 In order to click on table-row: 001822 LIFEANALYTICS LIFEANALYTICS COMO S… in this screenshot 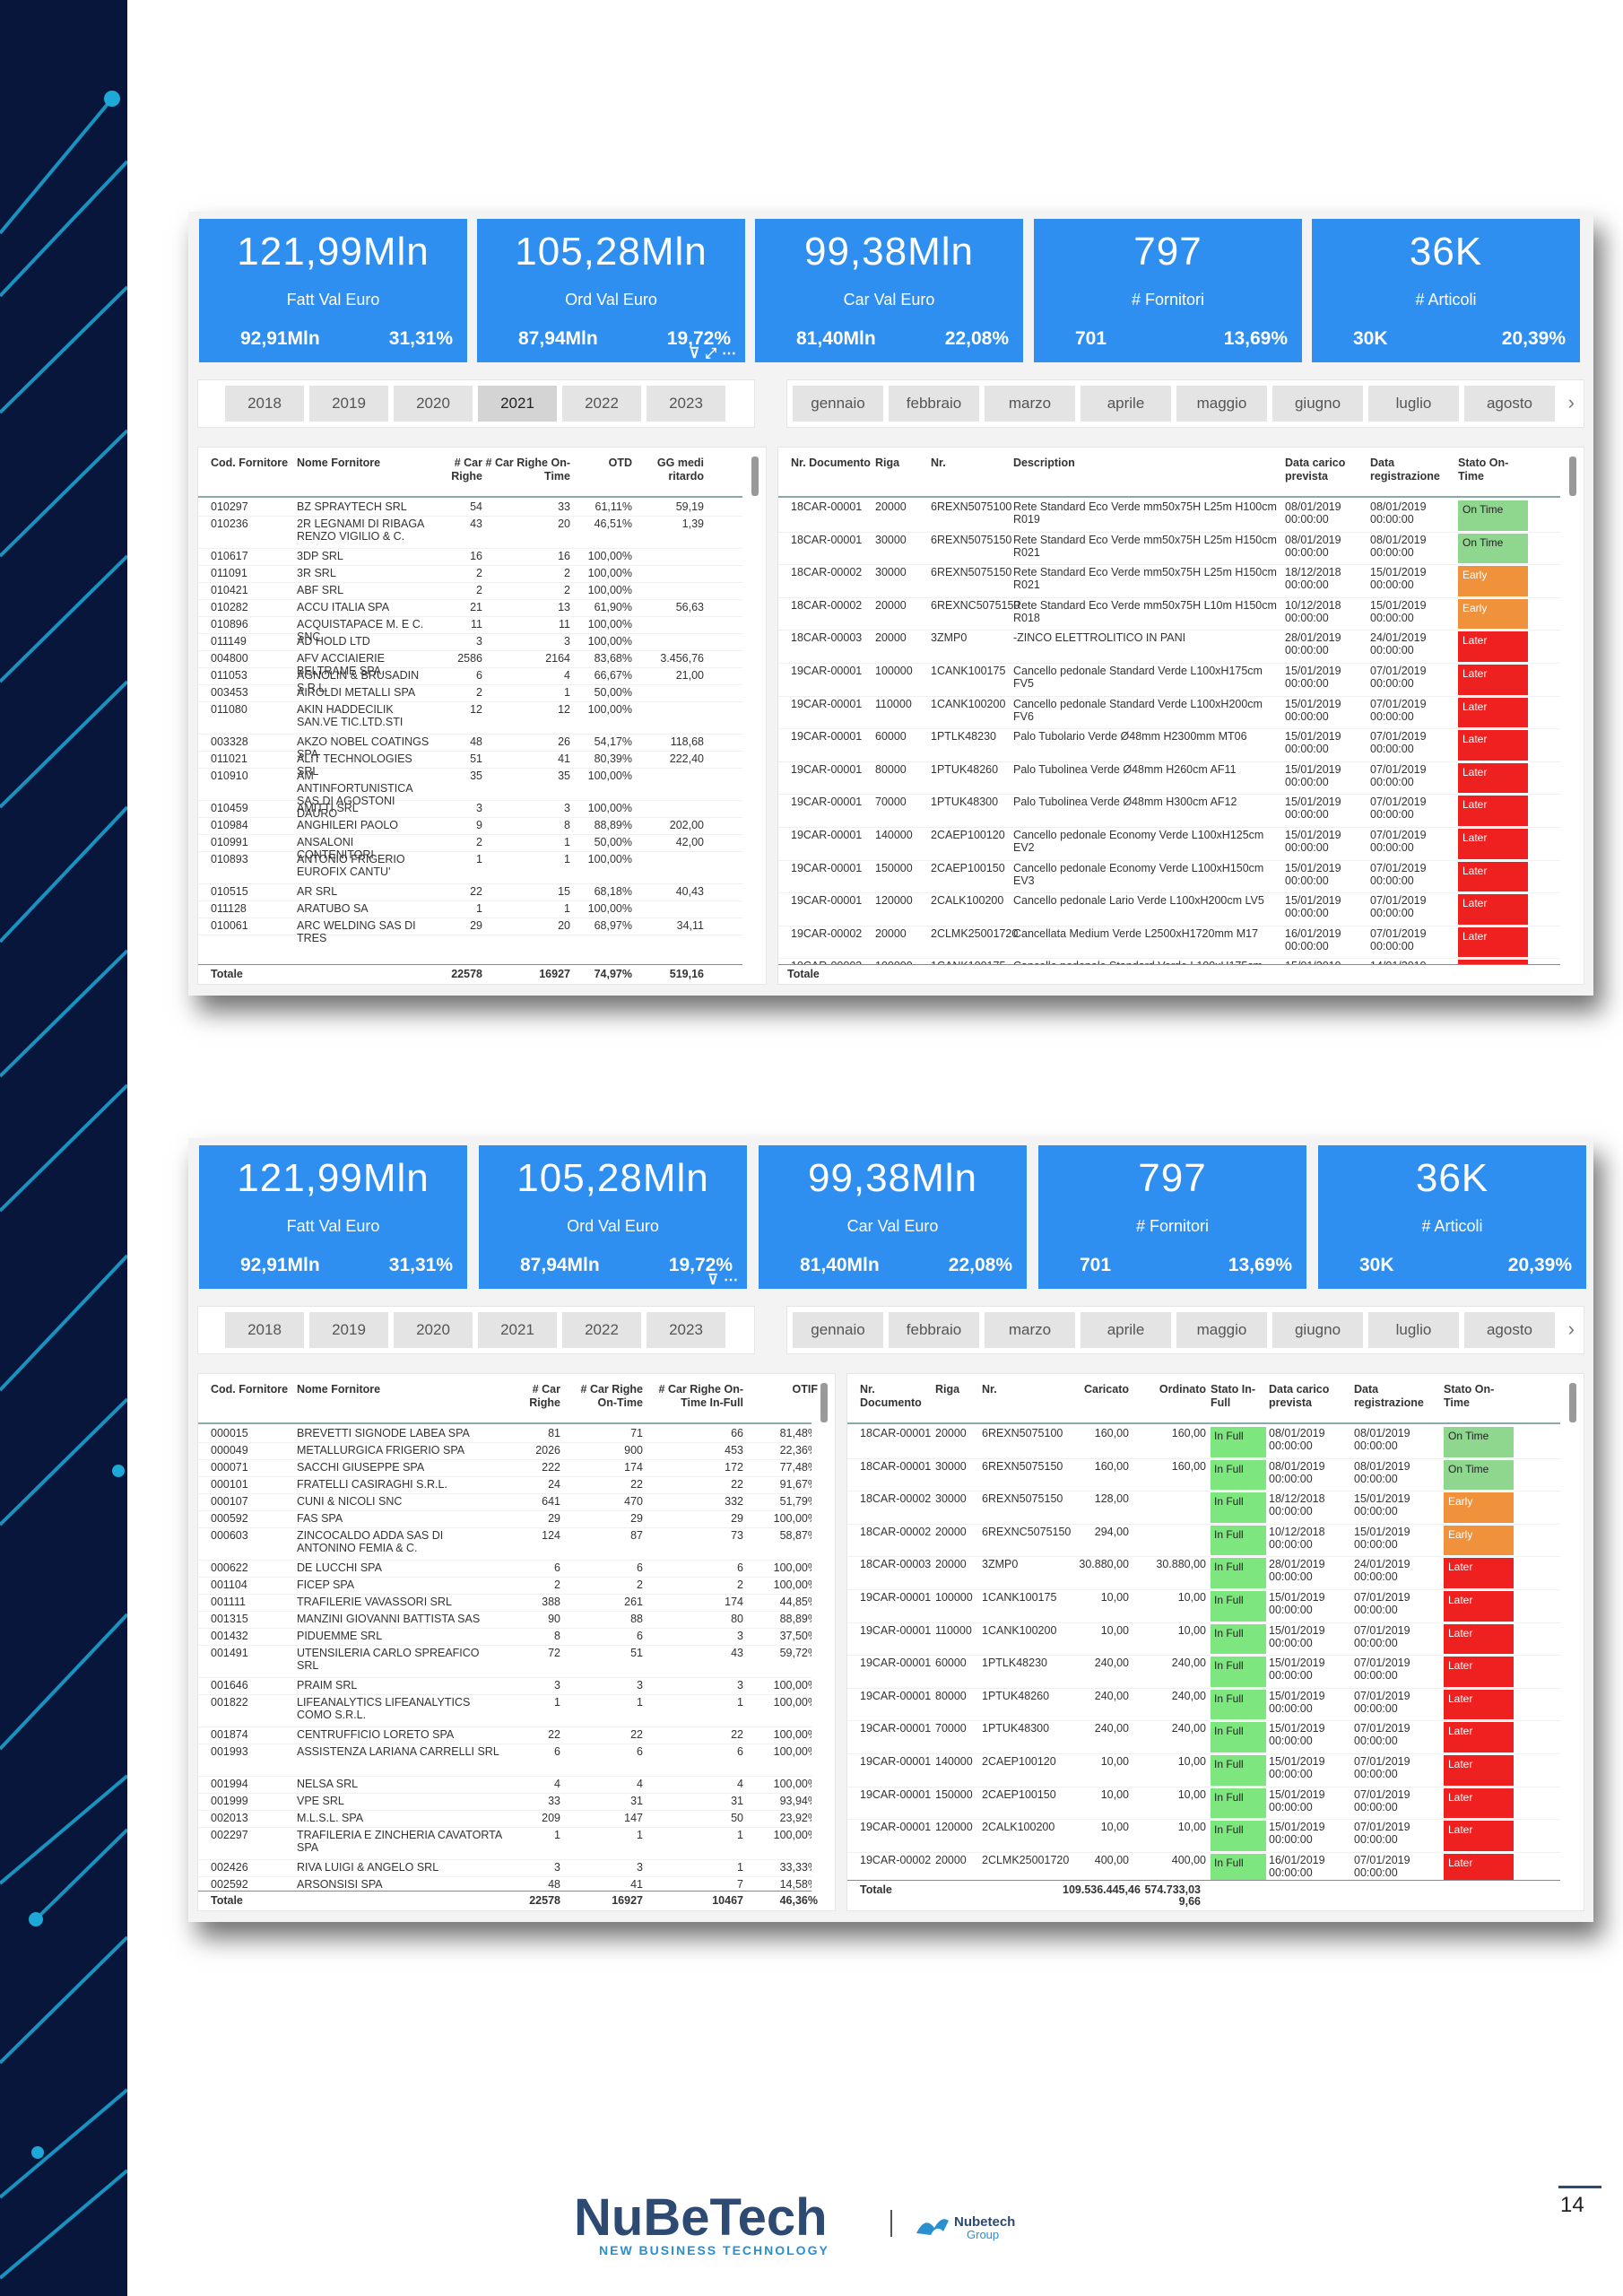, I will do `click(505, 1711)`.